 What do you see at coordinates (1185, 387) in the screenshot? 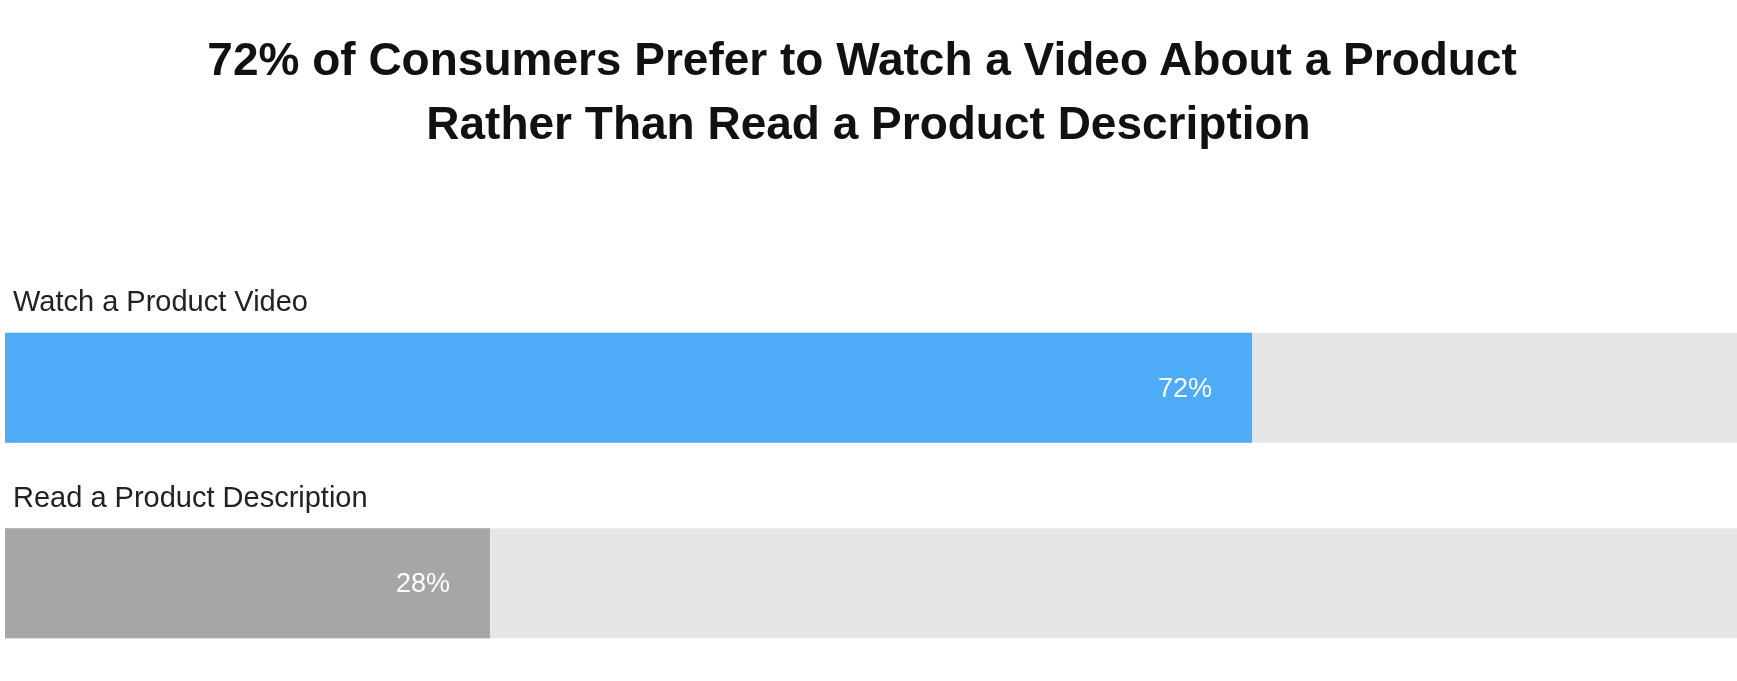
I see `data-label: 72%` at bounding box center [1185, 387].